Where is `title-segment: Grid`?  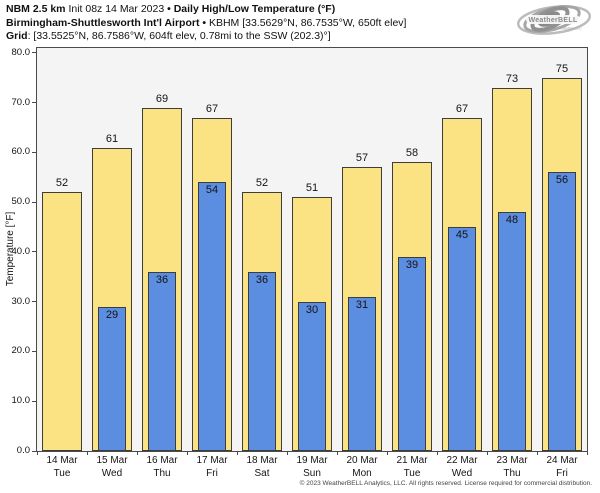
title-segment: Grid is located at coordinates (17, 36).